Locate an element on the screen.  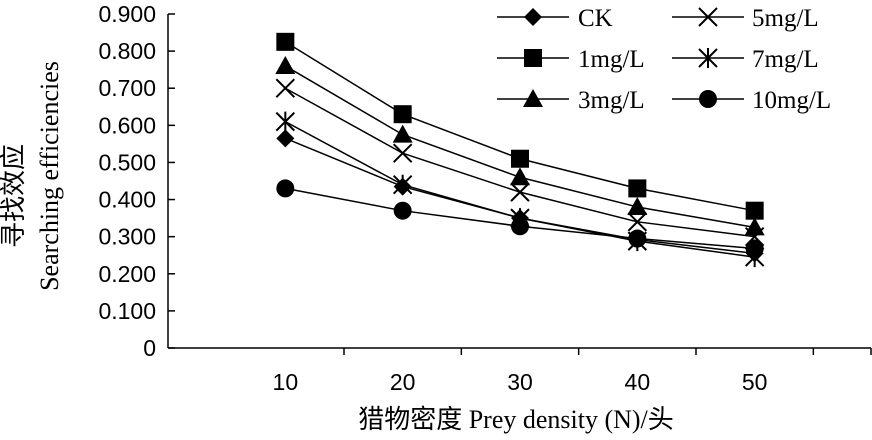
y-tick-label: 0.500 is located at coordinates (127, 162).